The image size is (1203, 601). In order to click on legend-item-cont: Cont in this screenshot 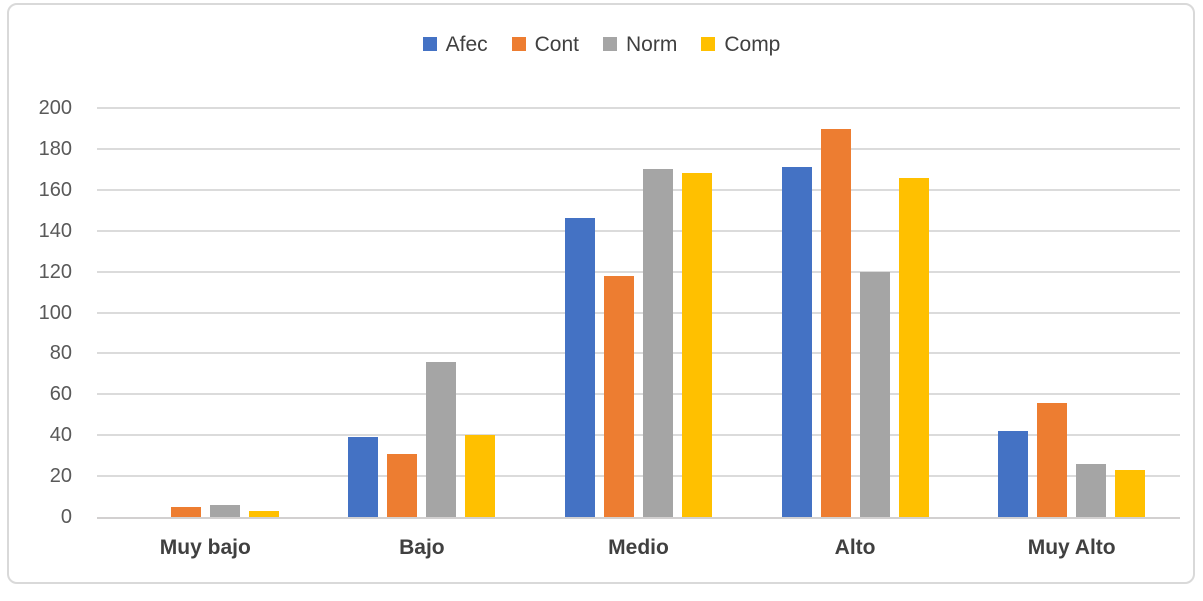, I will do `click(545, 44)`.